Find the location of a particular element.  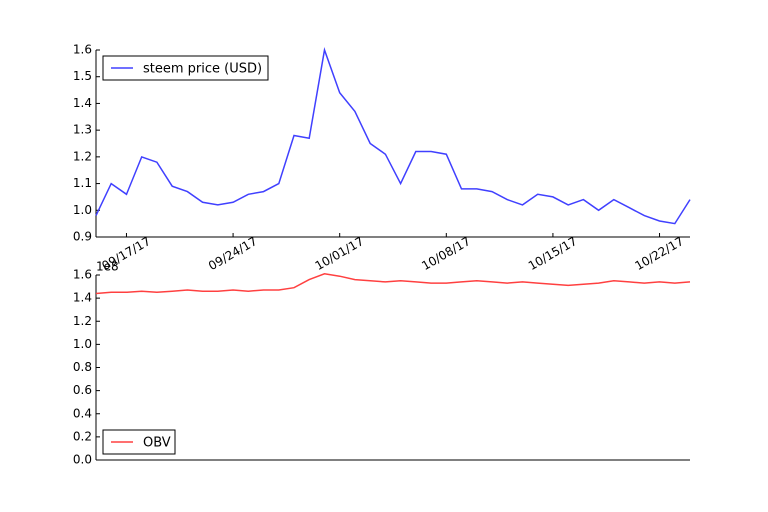

y-tick-label: 0.8 is located at coordinates (82, 367).